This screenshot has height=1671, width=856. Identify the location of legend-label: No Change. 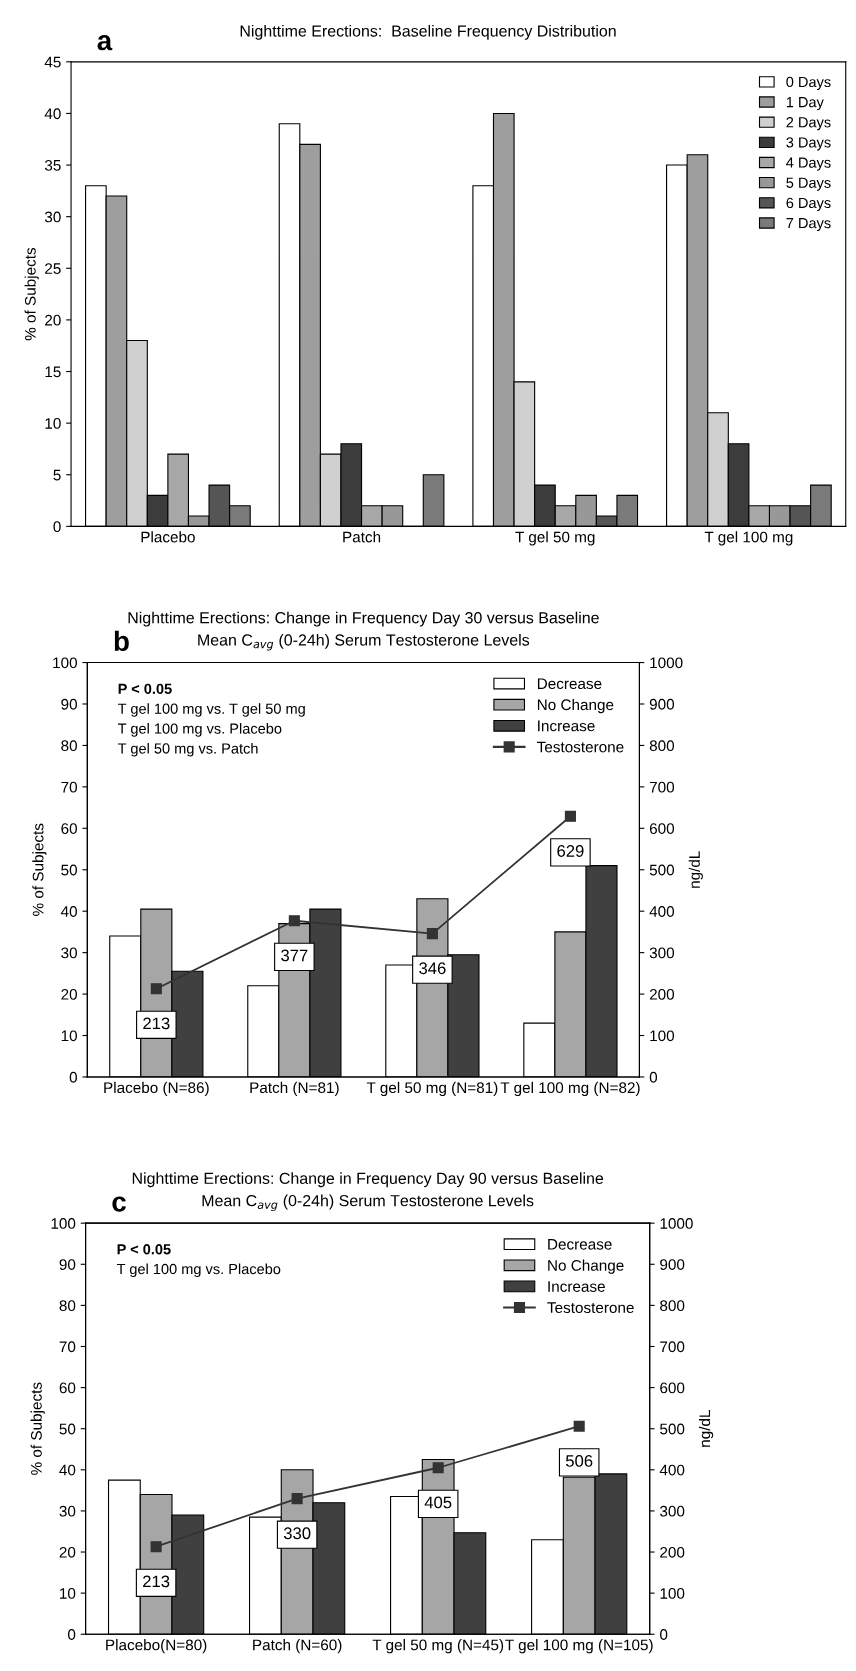
(586, 1266).